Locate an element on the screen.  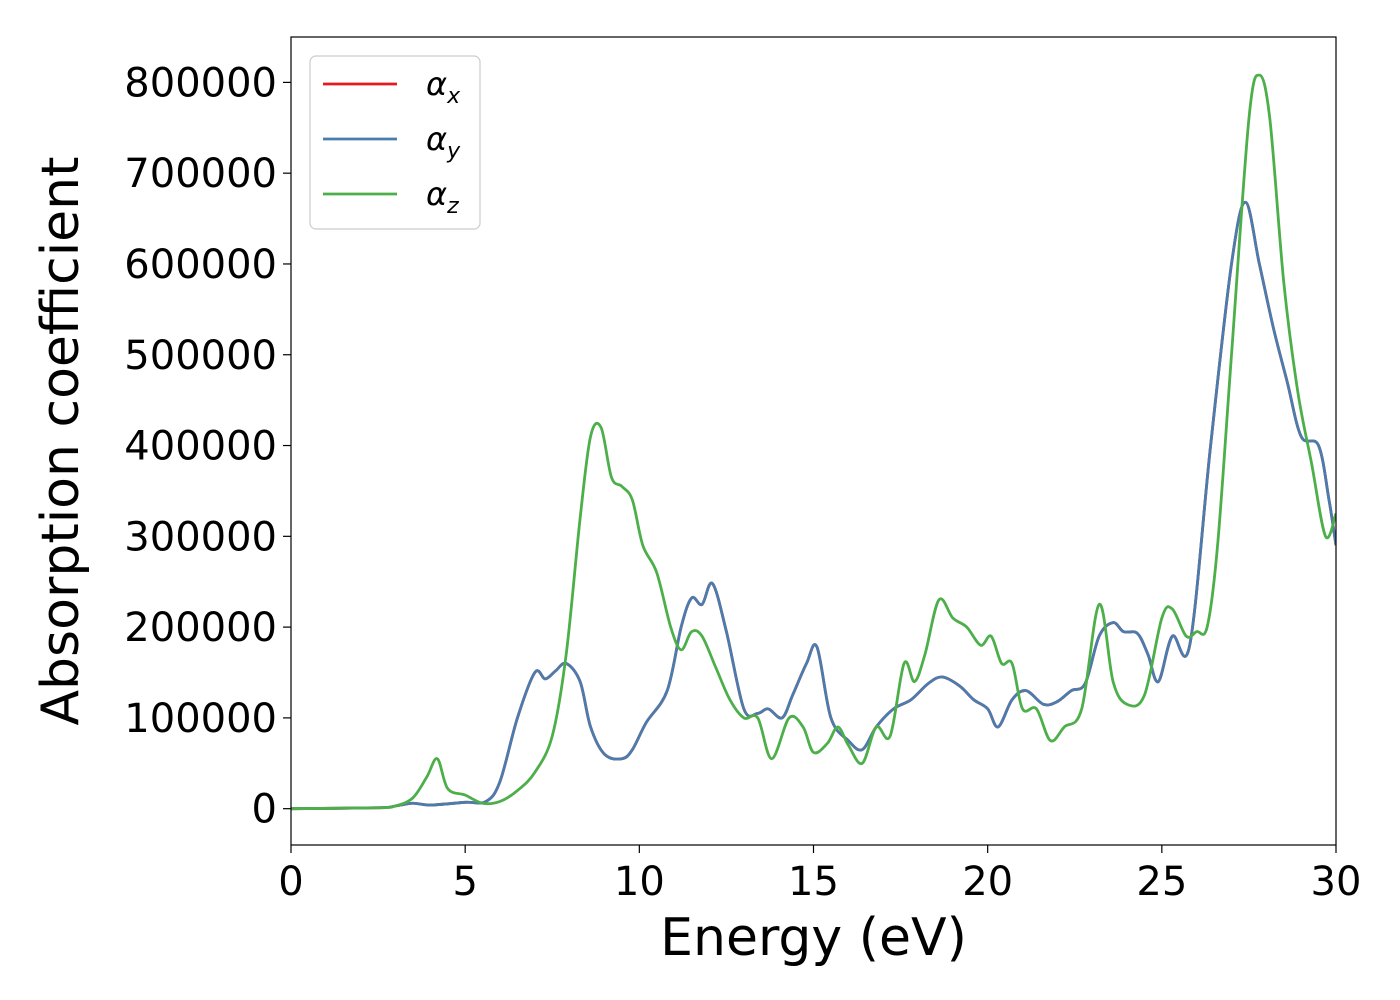
y-axis-label: Absorption coefficient is located at coordinates (61, 440).